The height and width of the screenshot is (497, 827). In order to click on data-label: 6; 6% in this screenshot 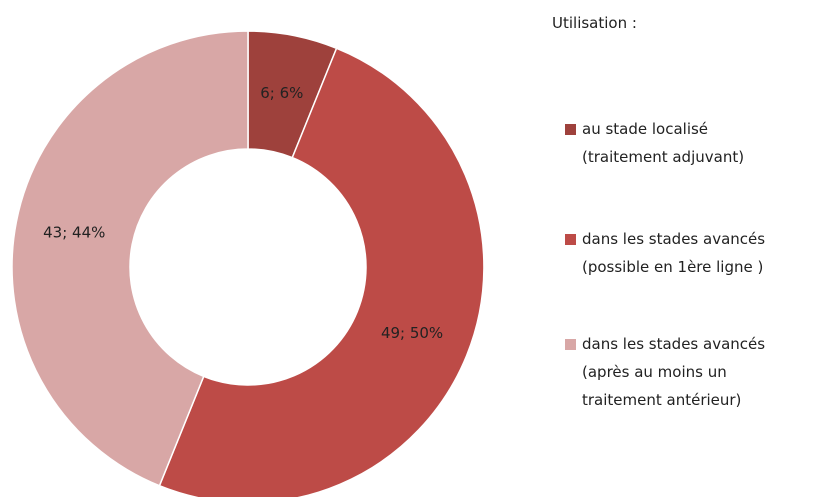, I will do `click(281, 93)`.